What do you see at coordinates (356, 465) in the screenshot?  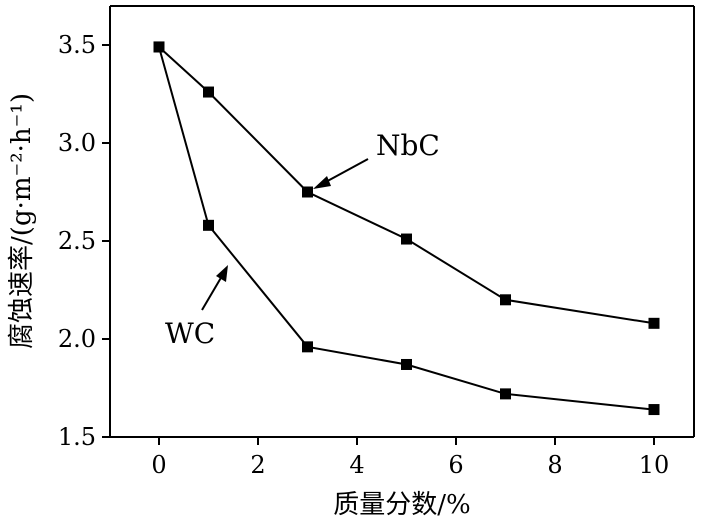 I see `x-tick-label: 4` at bounding box center [356, 465].